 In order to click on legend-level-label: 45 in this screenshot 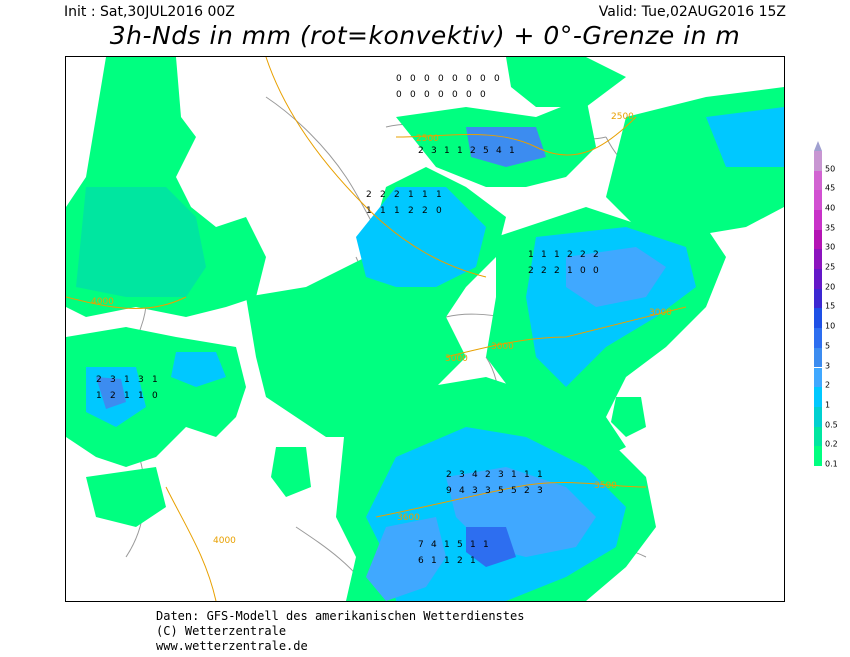, I will do `click(830, 188)`.